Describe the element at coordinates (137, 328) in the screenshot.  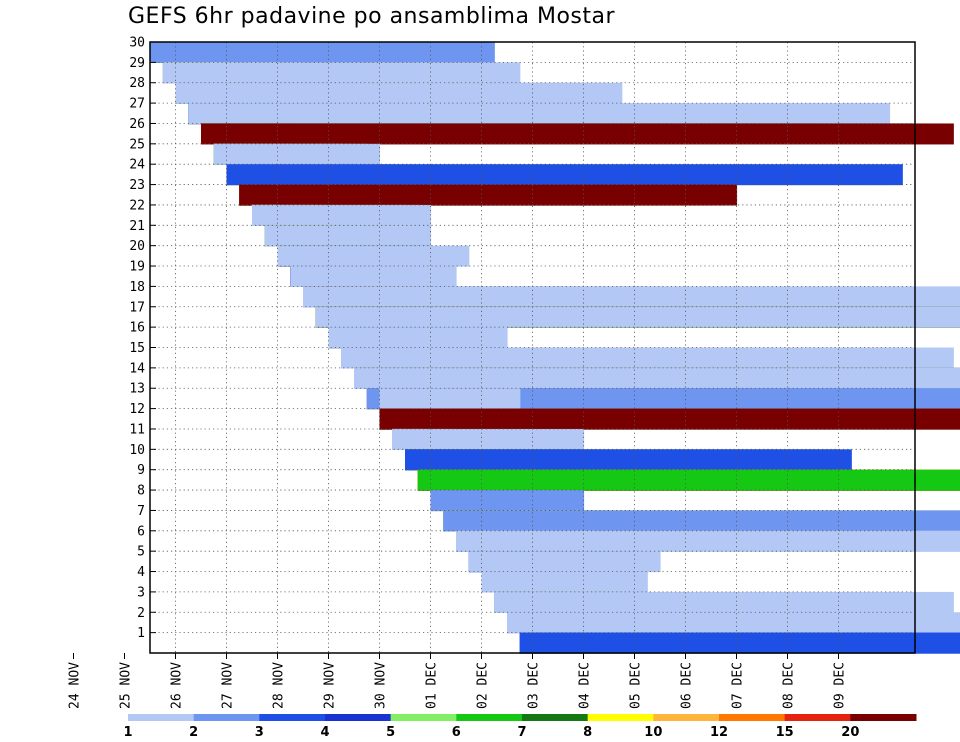
I see `y-tick-label: 16` at that location.